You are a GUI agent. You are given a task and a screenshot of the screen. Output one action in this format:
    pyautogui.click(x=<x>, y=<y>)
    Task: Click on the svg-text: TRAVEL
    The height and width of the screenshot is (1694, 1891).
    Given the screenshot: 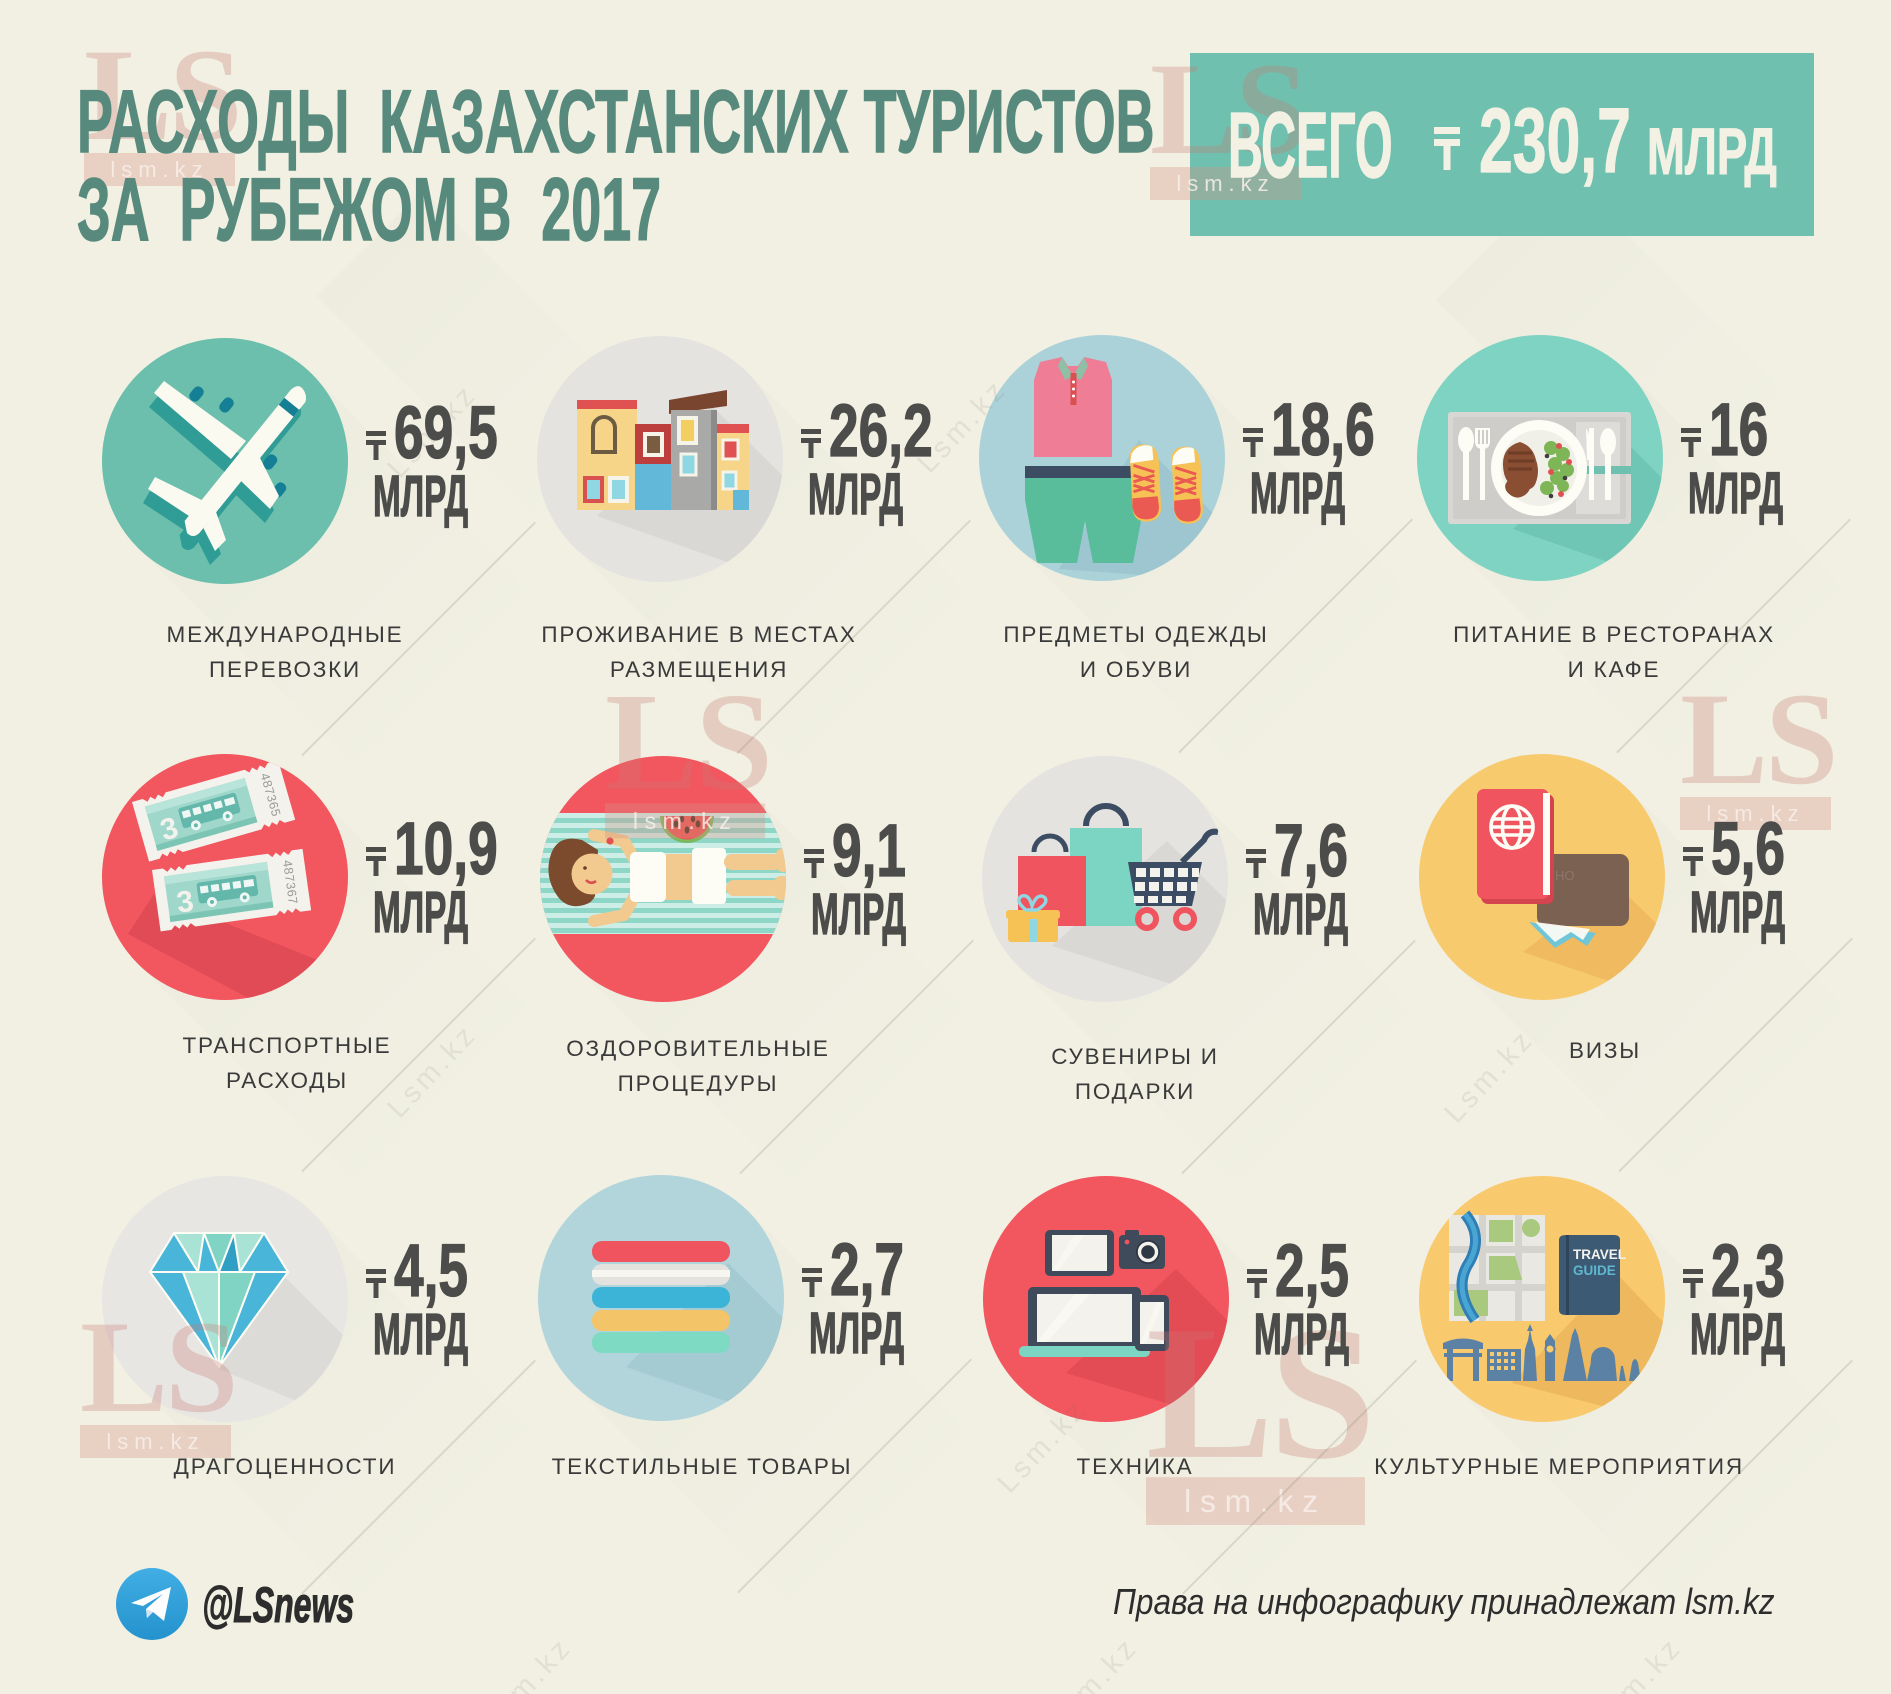 What is the action you would take?
    pyautogui.click(x=1599, y=1254)
    